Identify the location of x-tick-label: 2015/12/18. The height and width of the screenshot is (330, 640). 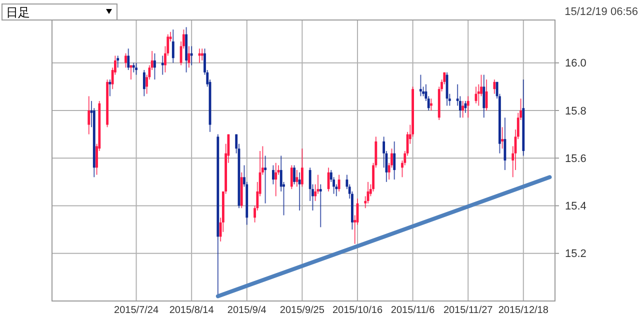
(523, 310).